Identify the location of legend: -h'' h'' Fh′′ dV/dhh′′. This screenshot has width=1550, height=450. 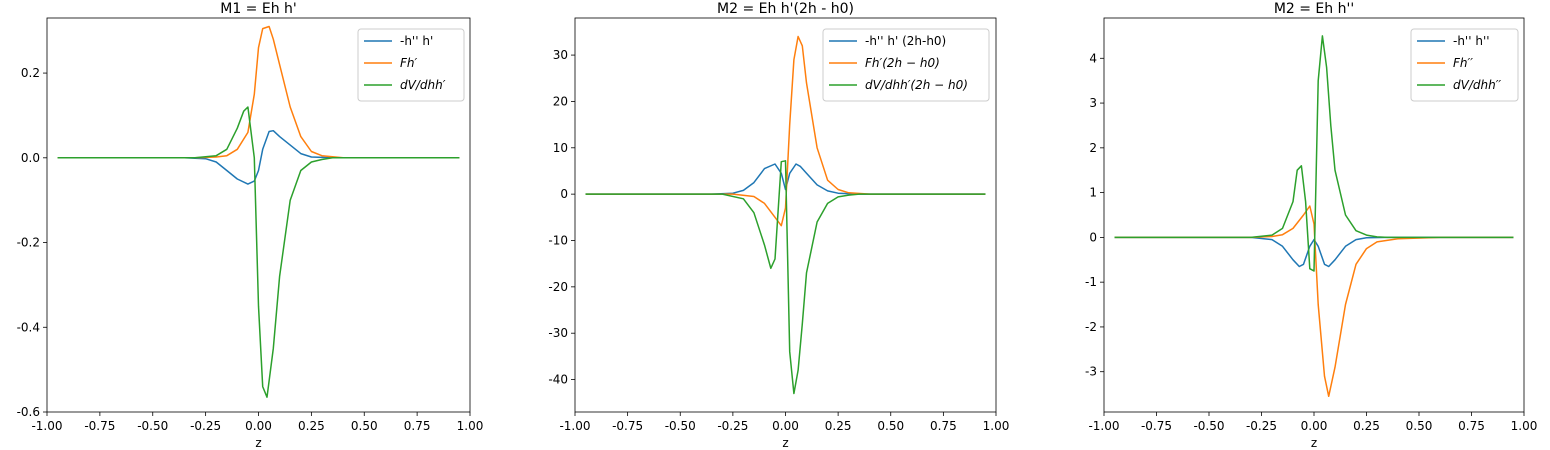
(1464, 65).